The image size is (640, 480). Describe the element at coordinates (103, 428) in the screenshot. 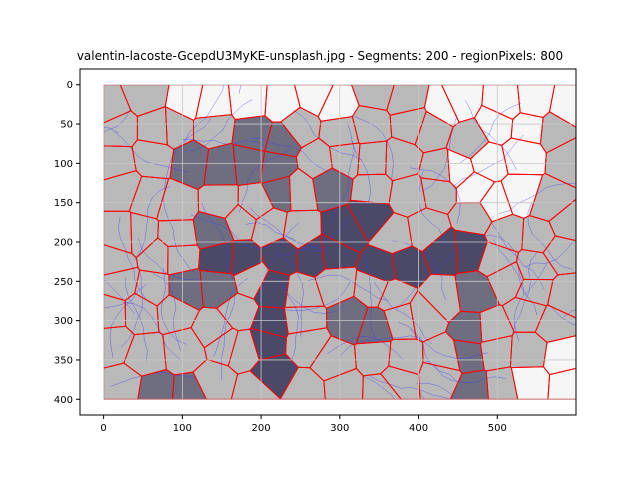

I see `x-tick-label: 0` at that location.